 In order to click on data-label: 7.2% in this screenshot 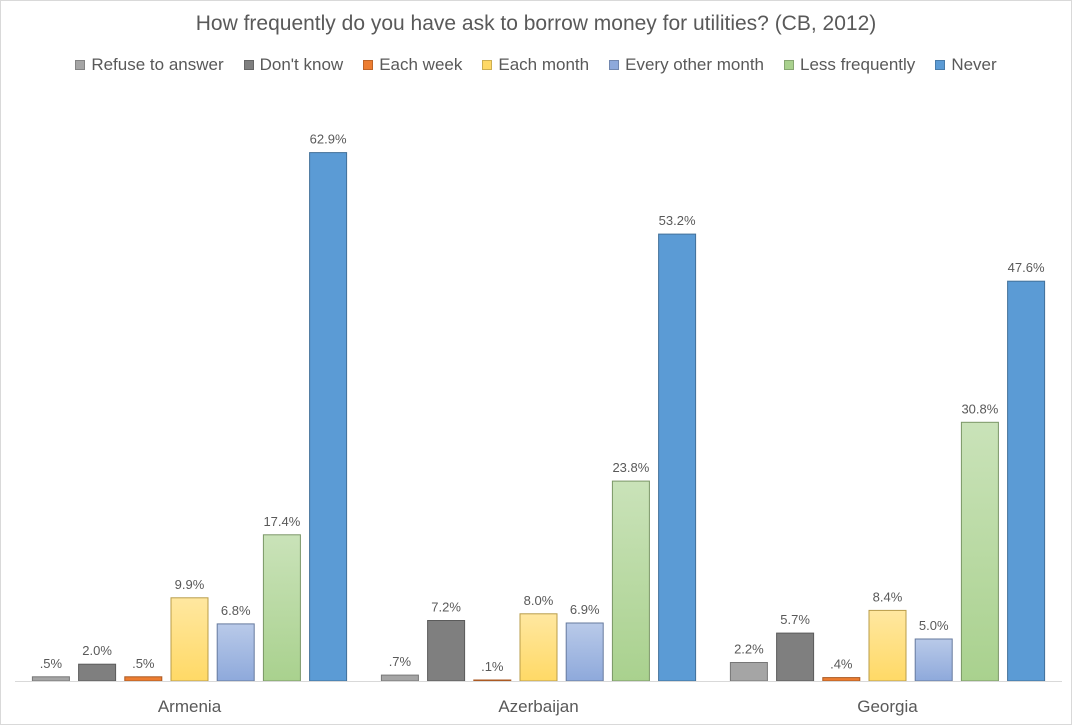, I will do `click(446, 607)`.